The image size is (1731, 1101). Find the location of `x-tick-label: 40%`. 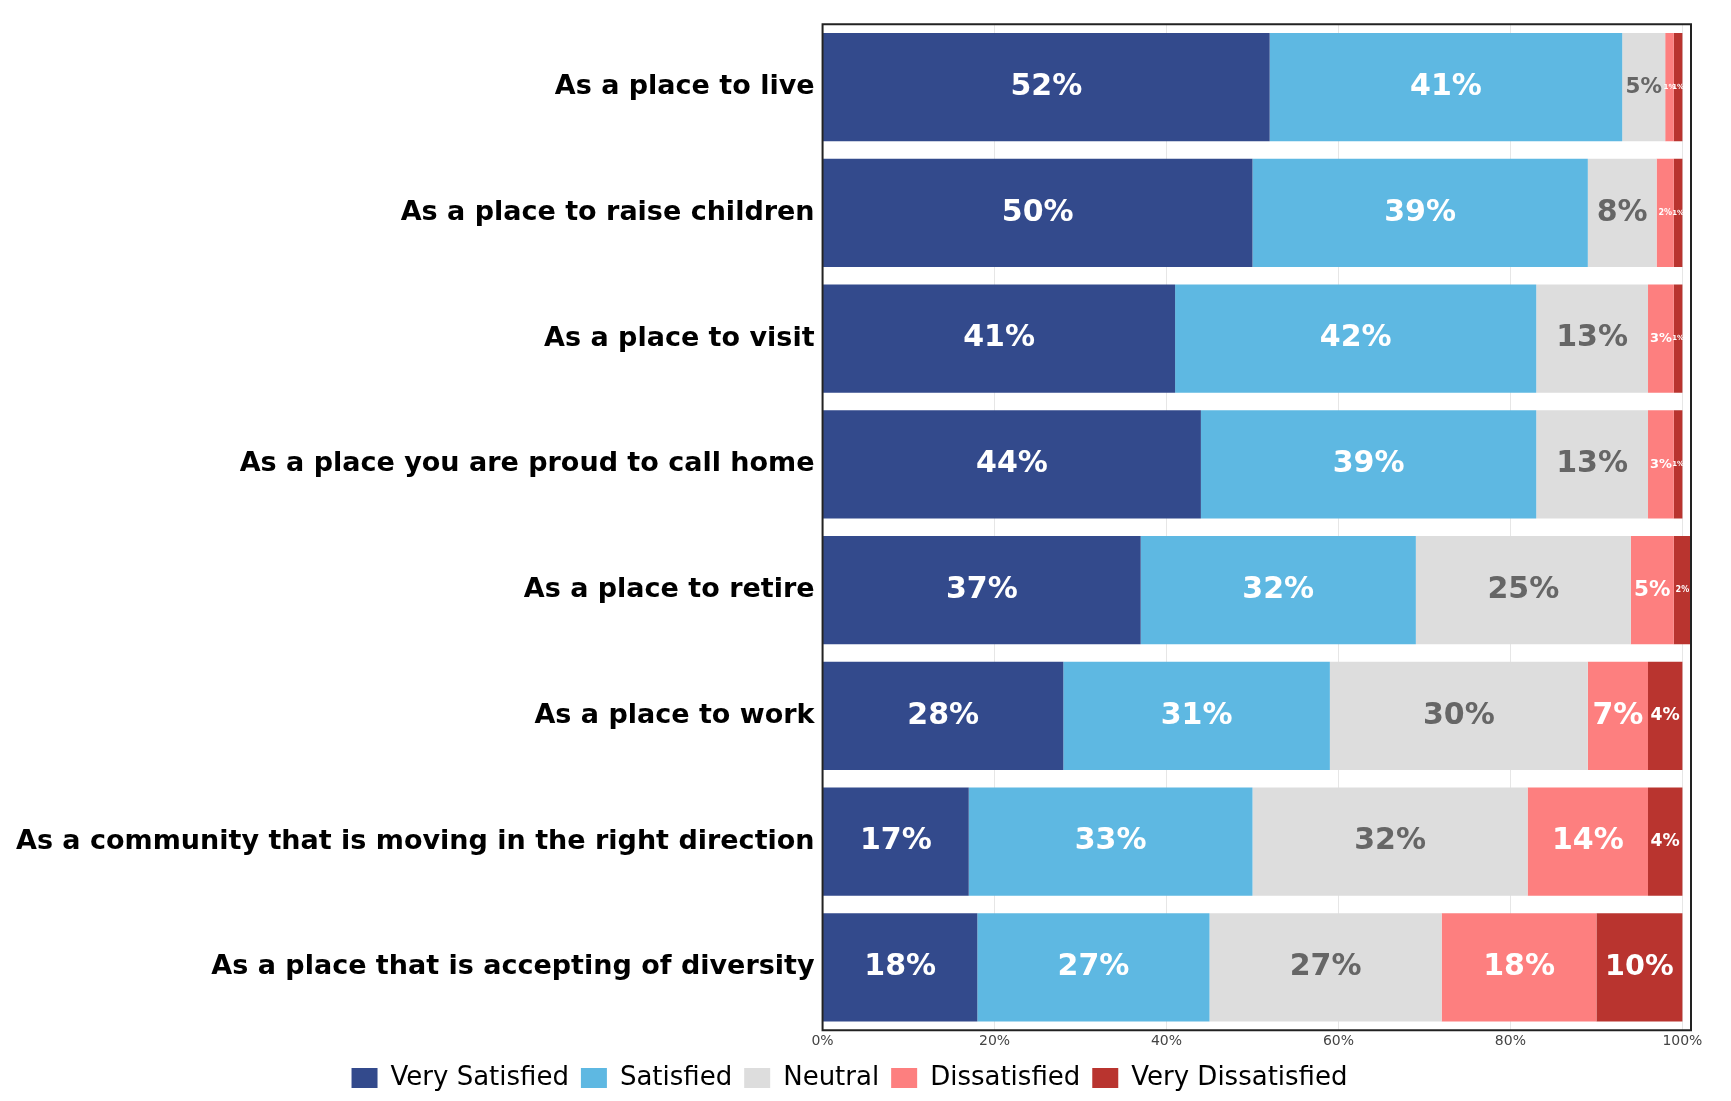

x-tick-label: 40% is located at coordinates (1166, 1040).